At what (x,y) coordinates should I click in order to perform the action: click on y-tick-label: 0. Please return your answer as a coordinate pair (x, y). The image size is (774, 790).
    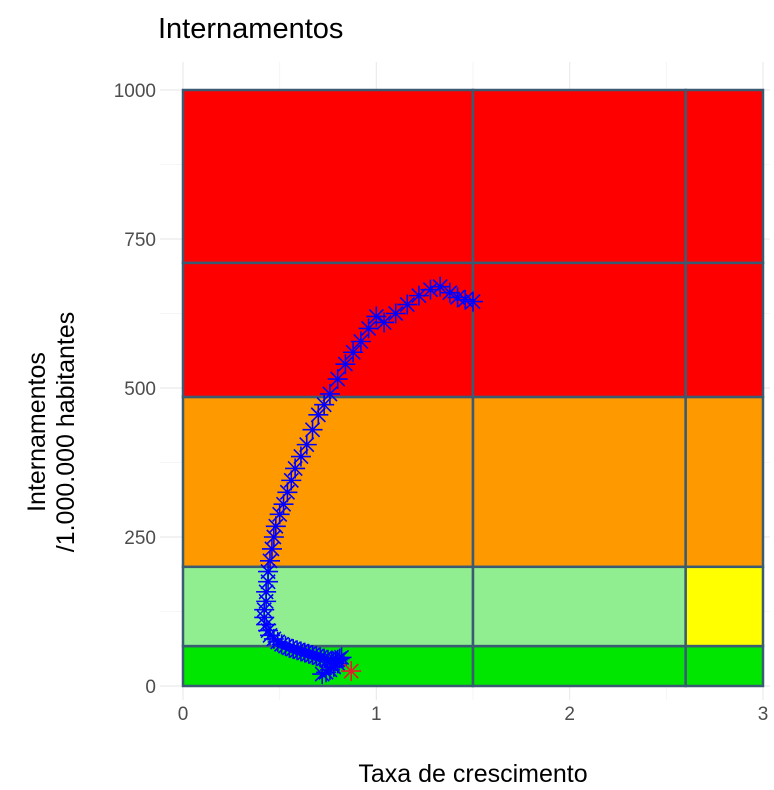
    Looking at the image, I should click on (150, 687).